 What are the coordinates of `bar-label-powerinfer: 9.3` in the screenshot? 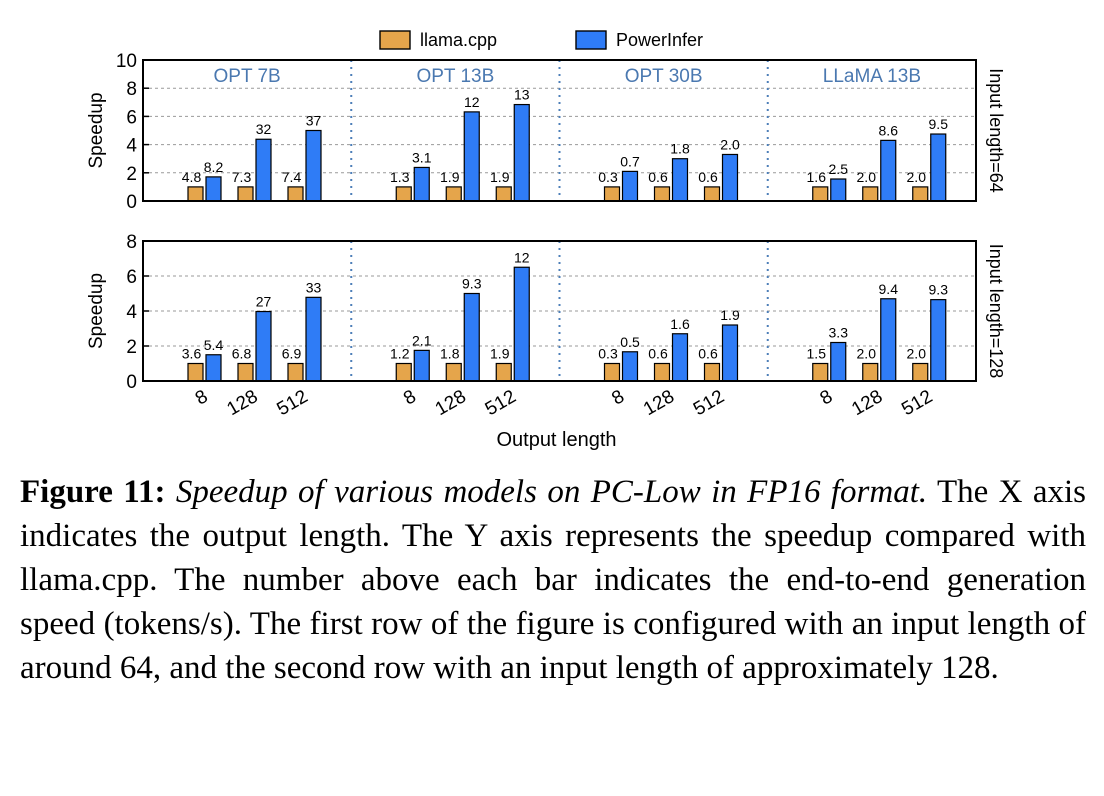 It's located at (939, 290).